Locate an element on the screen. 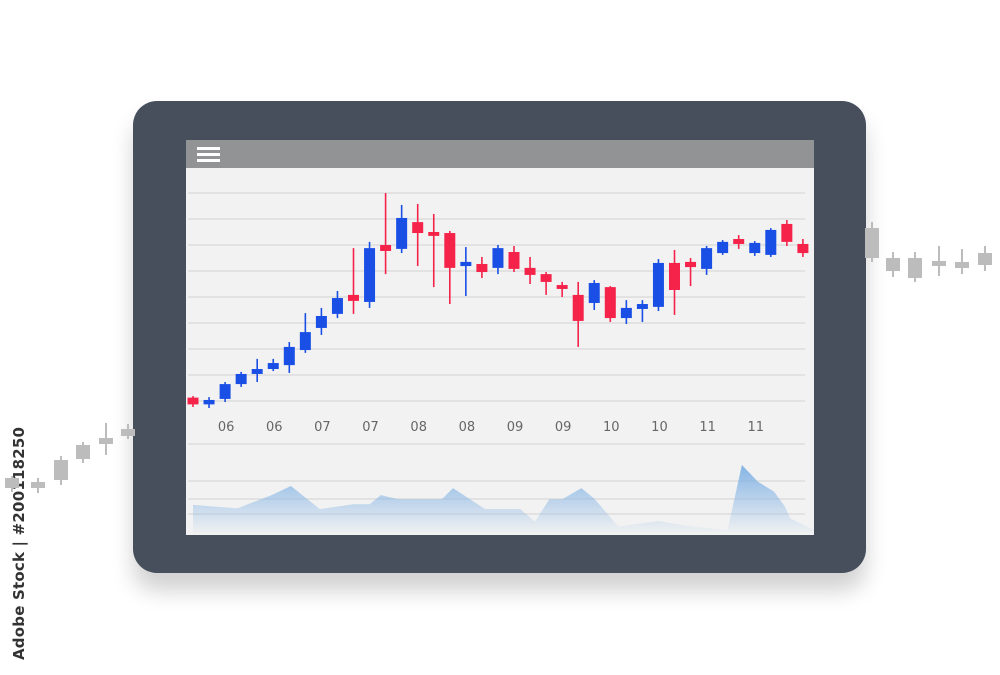  volume-area-path is located at coordinates (504, 500).